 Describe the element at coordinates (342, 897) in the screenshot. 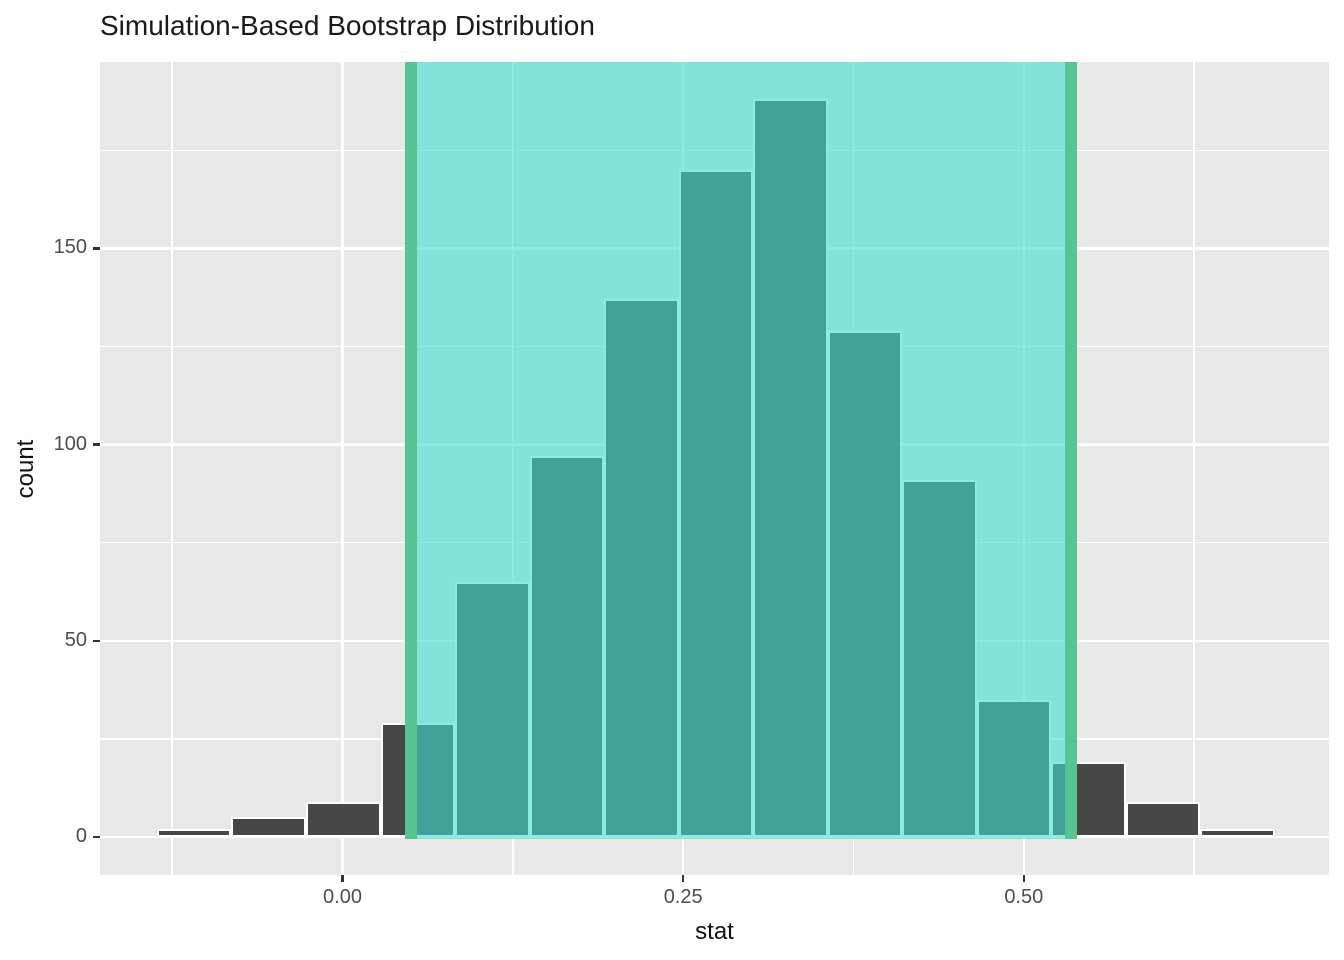

I see `x-tick-label: 0.00` at that location.